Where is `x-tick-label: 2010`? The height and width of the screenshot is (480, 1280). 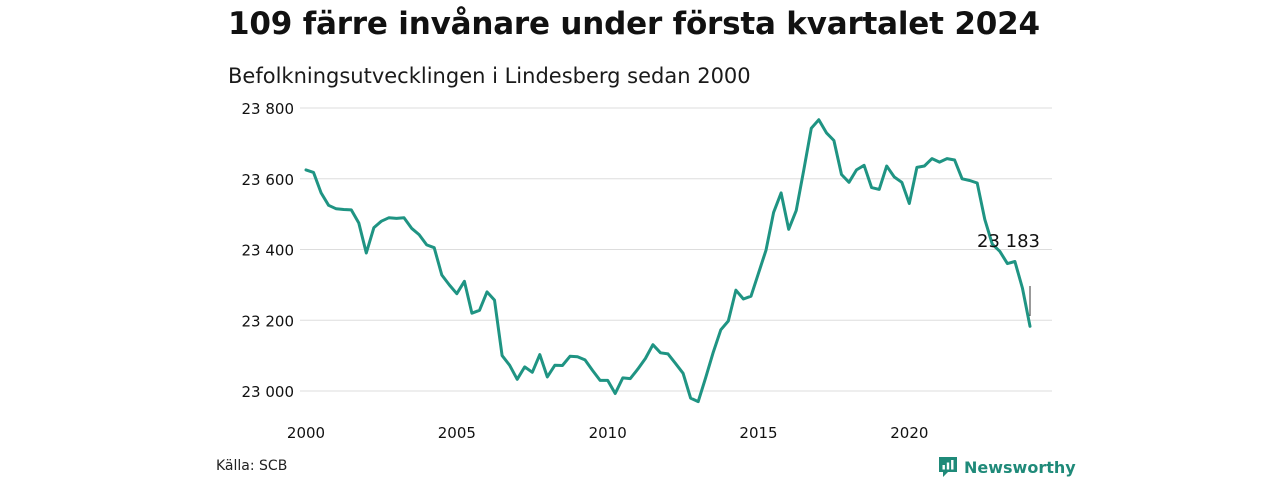
x-tick-label: 2010 is located at coordinates (608, 433).